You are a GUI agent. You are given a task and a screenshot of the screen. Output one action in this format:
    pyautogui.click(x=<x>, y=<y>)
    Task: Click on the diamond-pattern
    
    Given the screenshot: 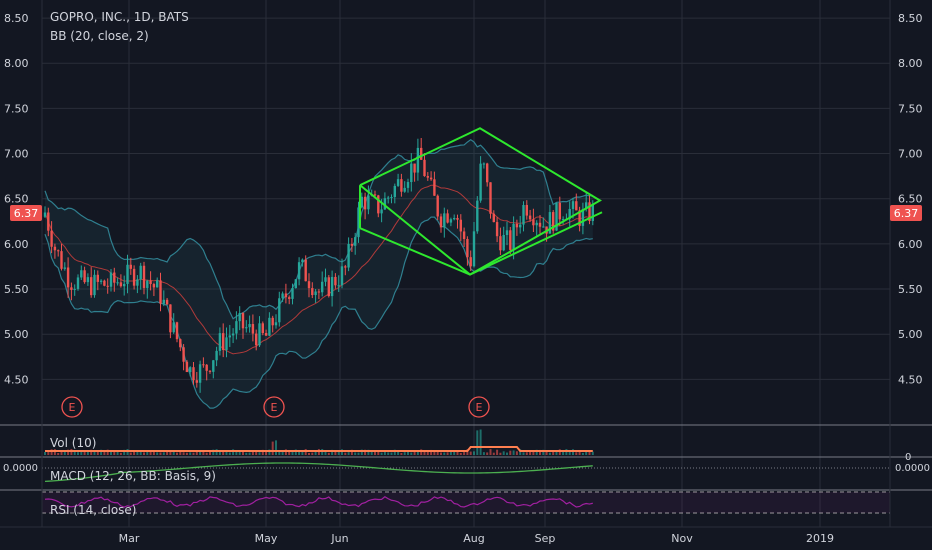 What is the action you would take?
    pyautogui.click(x=481, y=201)
    